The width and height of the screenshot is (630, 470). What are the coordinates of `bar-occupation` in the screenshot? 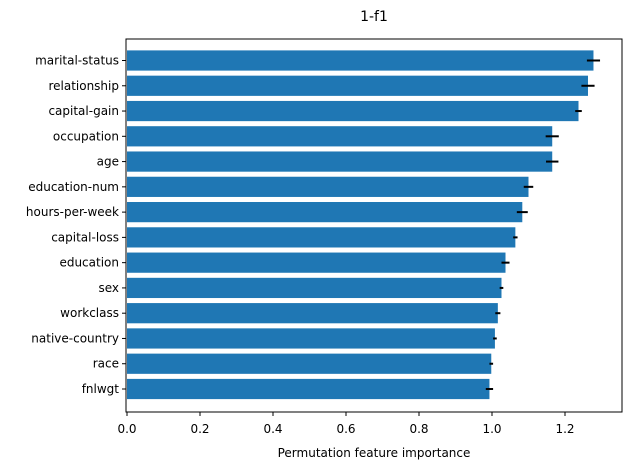 It's located at (340, 136).